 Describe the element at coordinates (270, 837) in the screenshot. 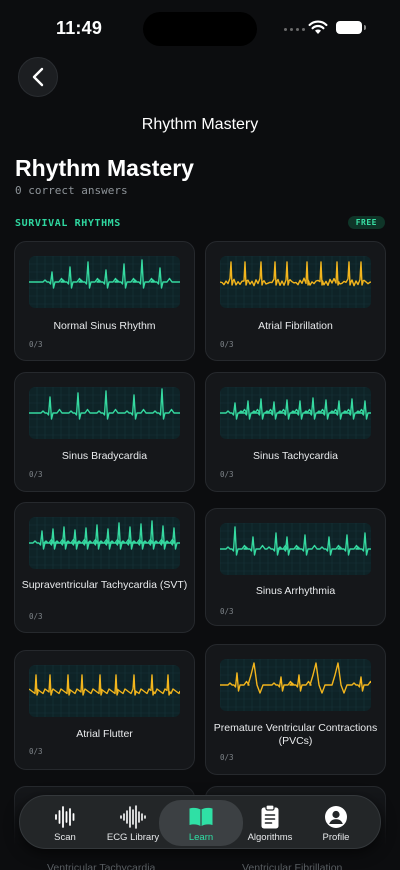

I see `tab-label: Algorithms` at that location.